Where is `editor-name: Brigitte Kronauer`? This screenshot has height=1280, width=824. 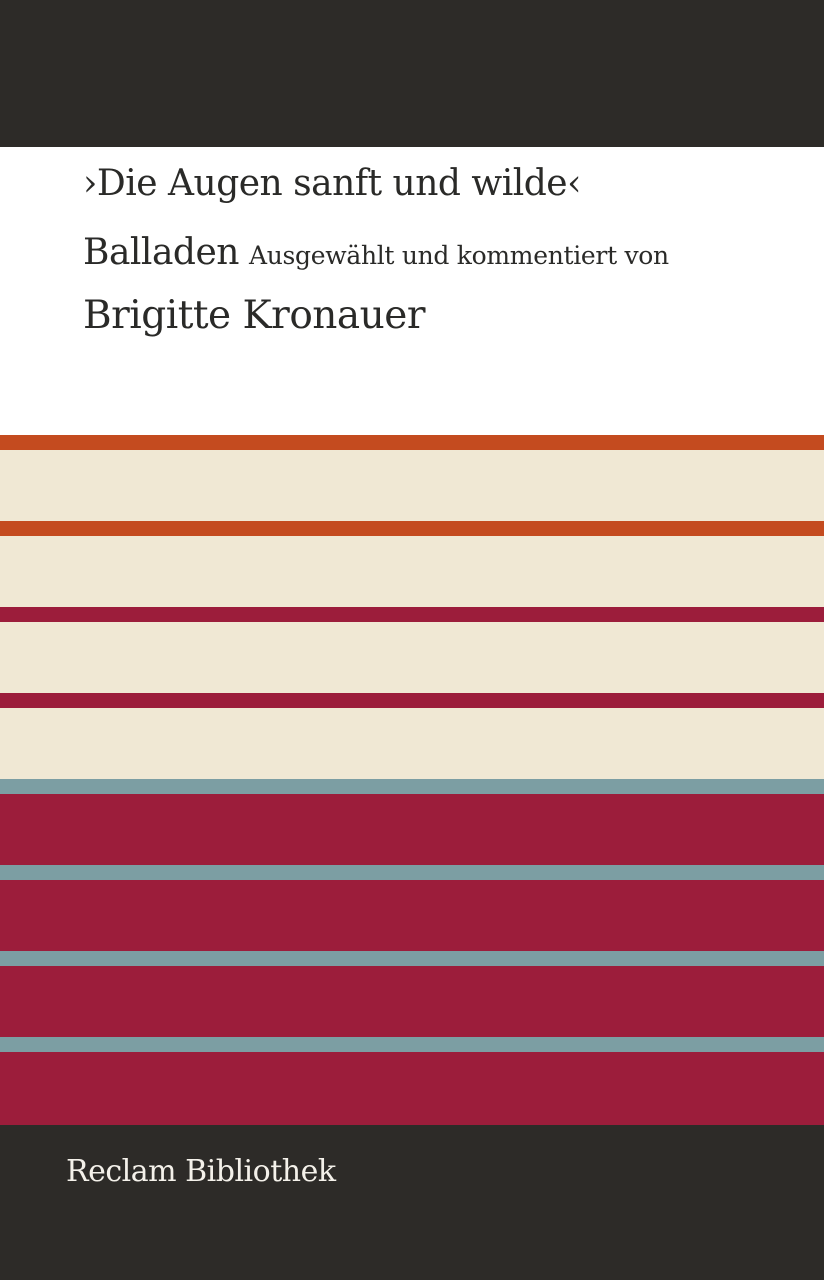 editor-name: Brigitte Kronauer is located at coordinates (254, 315).